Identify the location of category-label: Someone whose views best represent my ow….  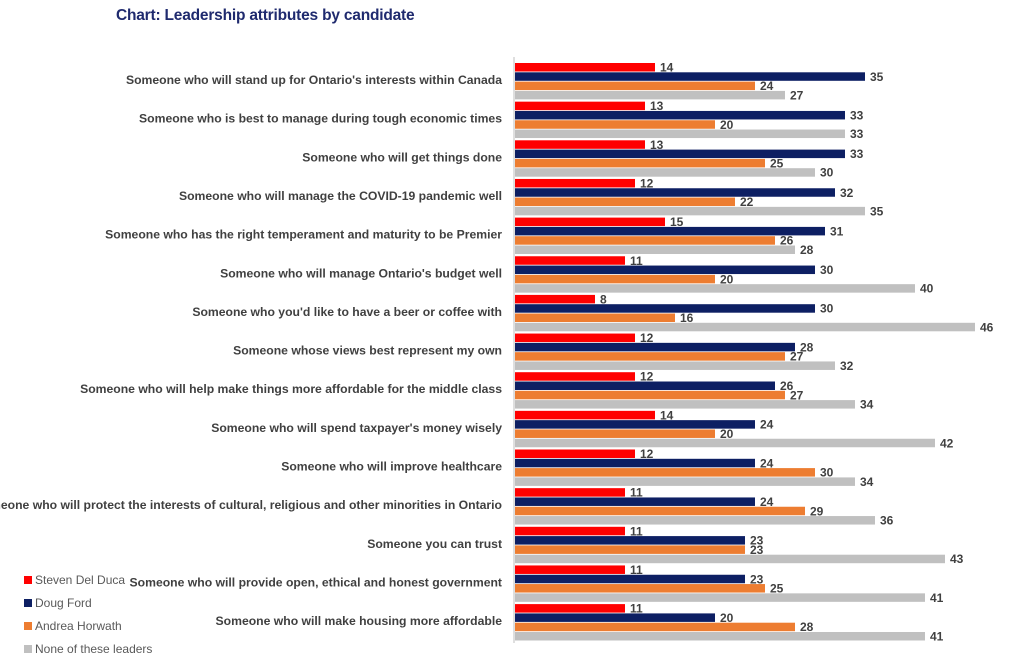
(367, 351).